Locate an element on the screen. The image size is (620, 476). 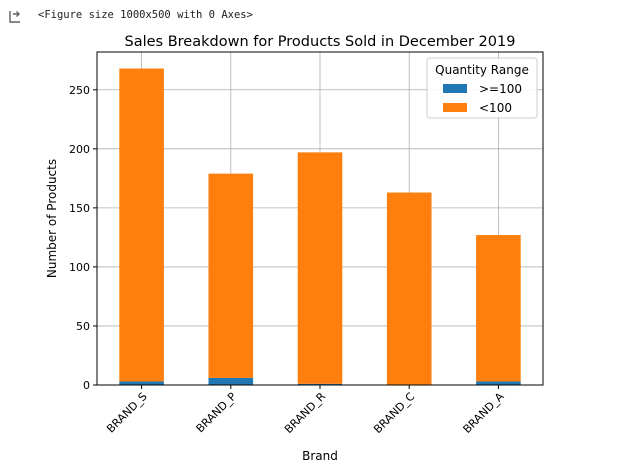
x-tick-label: BRAND_S is located at coordinates (127, 413).